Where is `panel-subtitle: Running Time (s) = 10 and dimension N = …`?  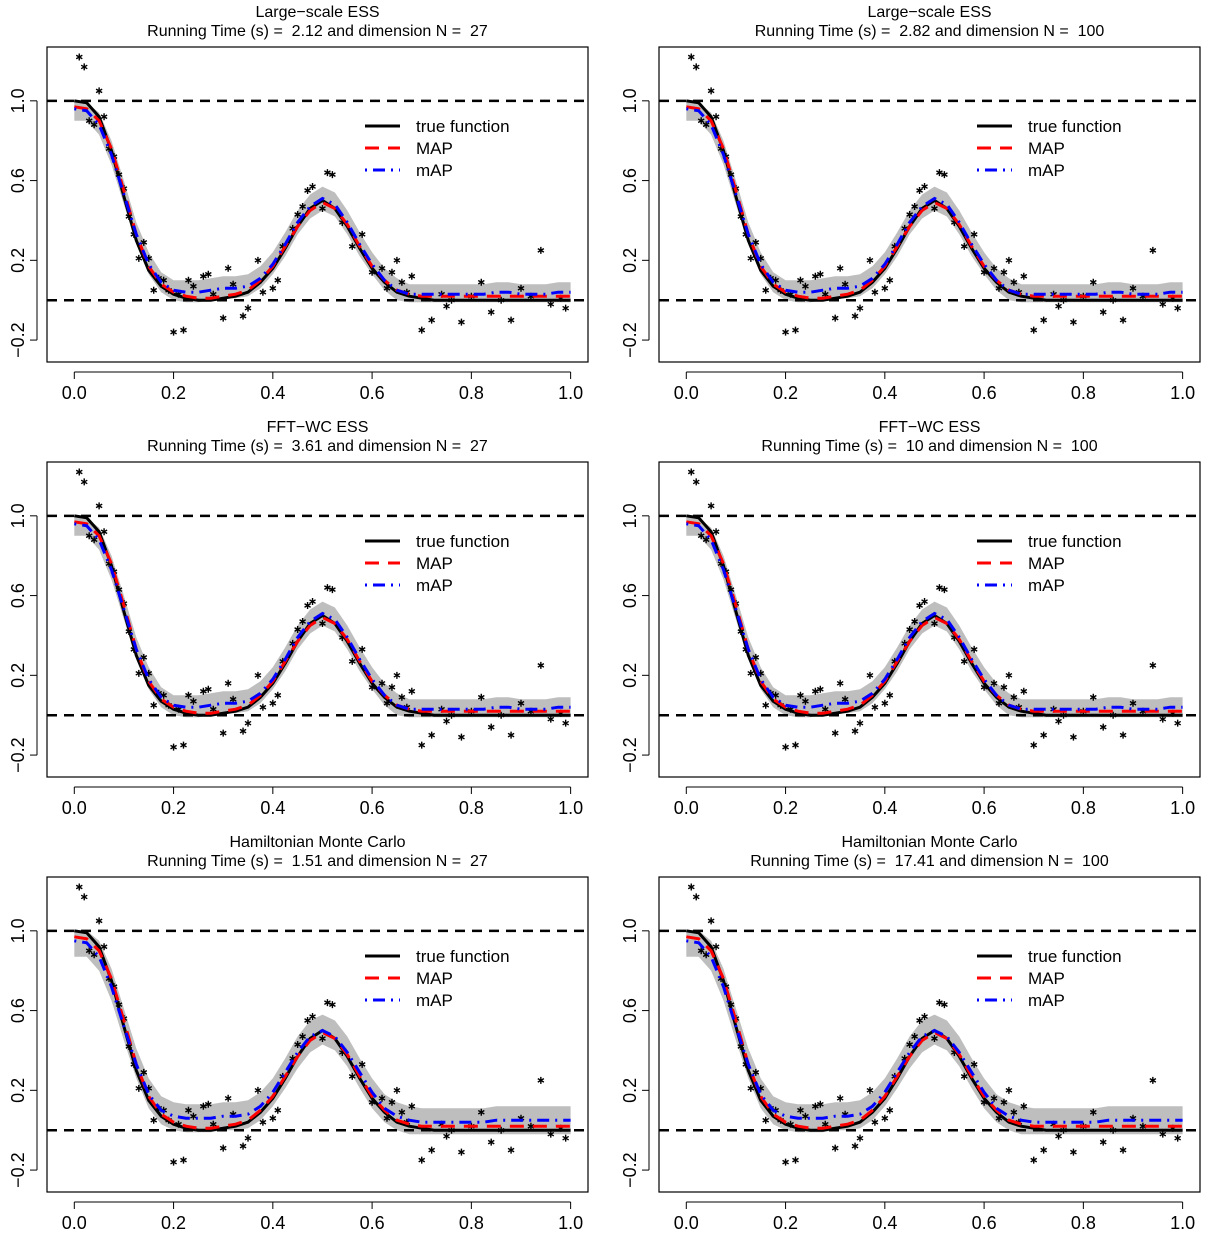 panel-subtitle: Running Time (s) = 10 and dimension N = … is located at coordinates (929, 446).